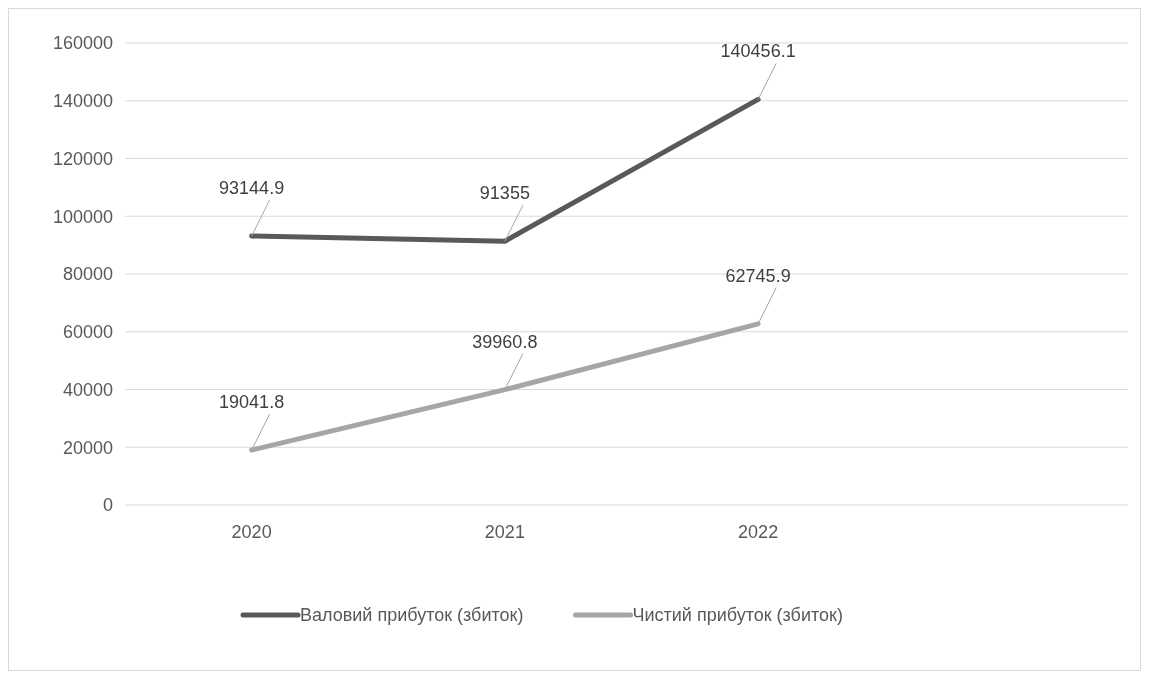  I want to click on y-tick-label: 120000, so click(82, 158).